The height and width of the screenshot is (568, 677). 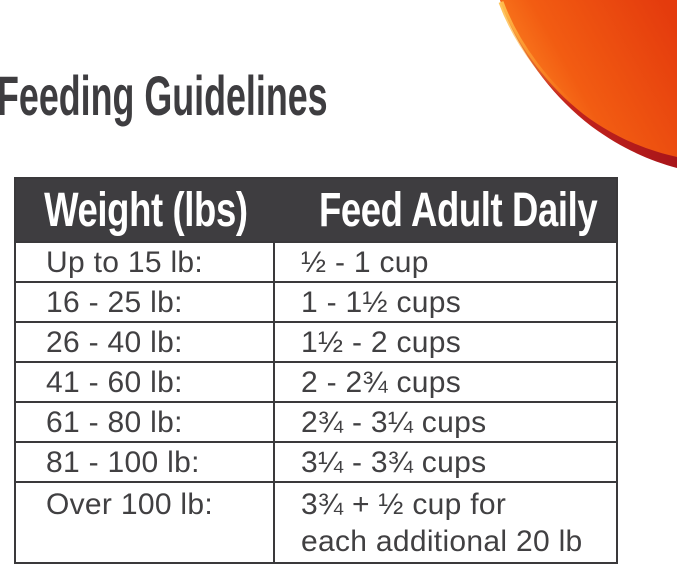 I want to click on weight-cell: Up to 15 lb:, so click(x=145, y=262).